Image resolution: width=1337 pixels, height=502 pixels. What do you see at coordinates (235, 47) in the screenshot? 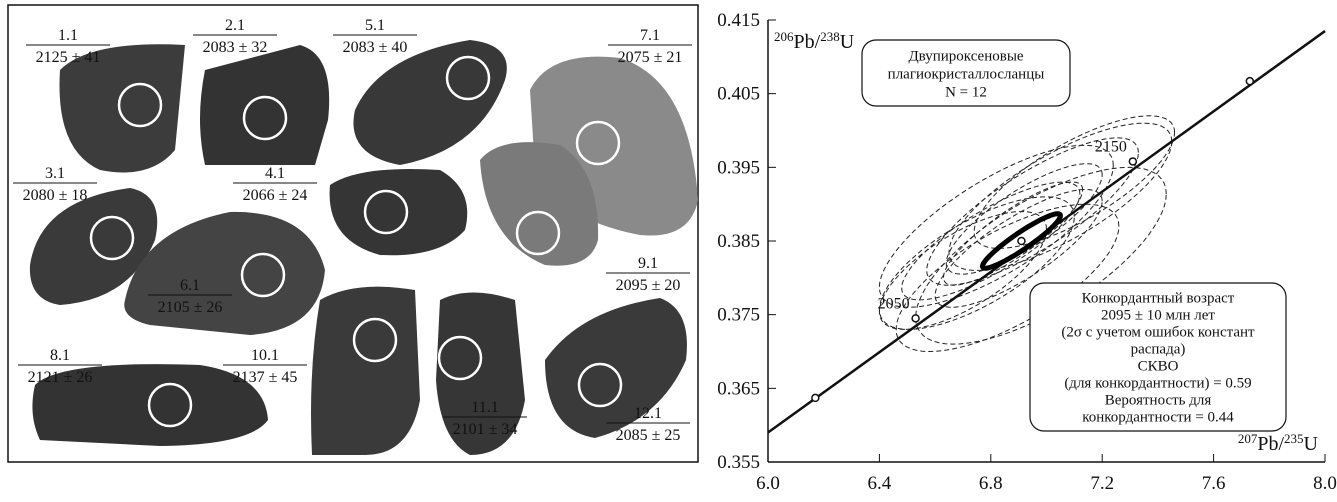
I see `spot-age: 2083 ± 32` at bounding box center [235, 47].